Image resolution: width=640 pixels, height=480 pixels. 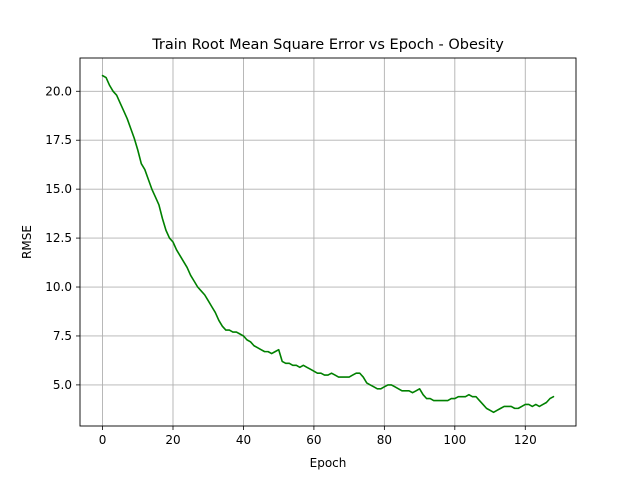 What do you see at coordinates (58, 287) in the screenshot?
I see `y-tick-label: 10.0` at bounding box center [58, 287].